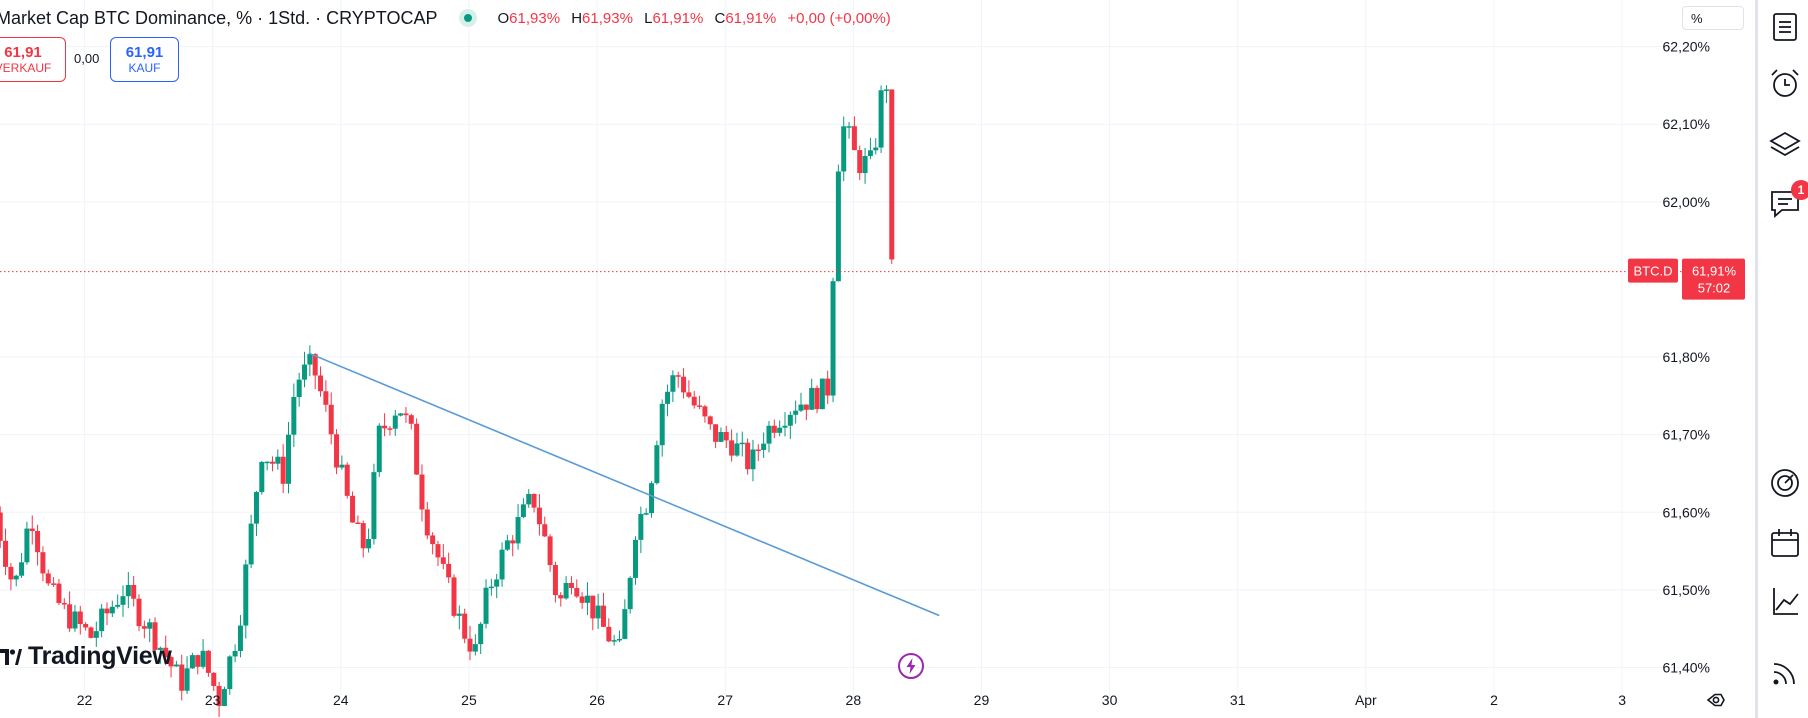 This screenshot has height=718, width=1808. Describe the element at coordinates (1716, 700) in the screenshot. I see `settings-gear-icon` at that location.